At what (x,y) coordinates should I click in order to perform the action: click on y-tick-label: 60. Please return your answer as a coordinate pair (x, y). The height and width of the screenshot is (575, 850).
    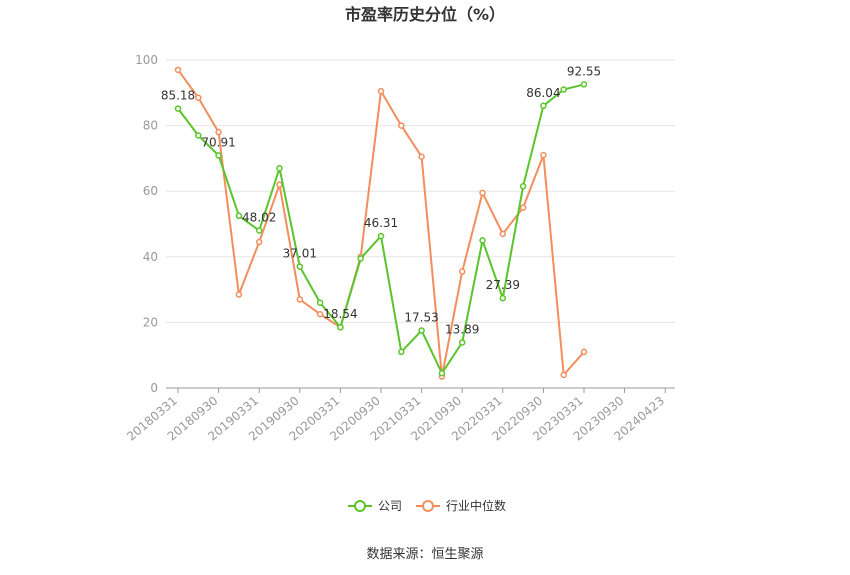
    Looking at the image, I should click on (150, 191).